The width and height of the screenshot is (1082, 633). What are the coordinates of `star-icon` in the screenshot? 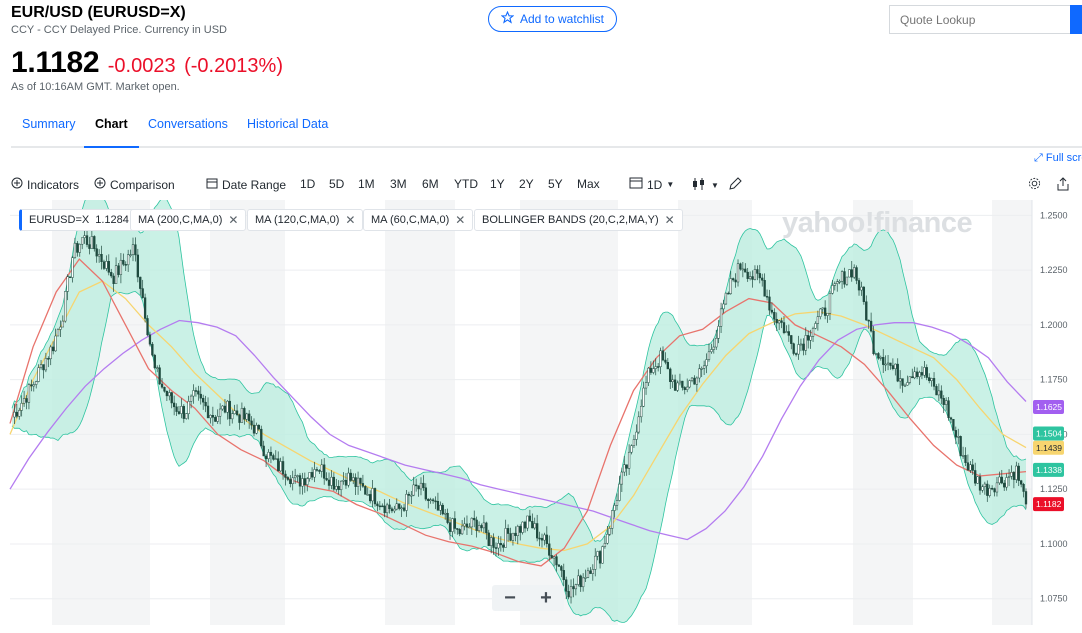 It's located at (507, 18).